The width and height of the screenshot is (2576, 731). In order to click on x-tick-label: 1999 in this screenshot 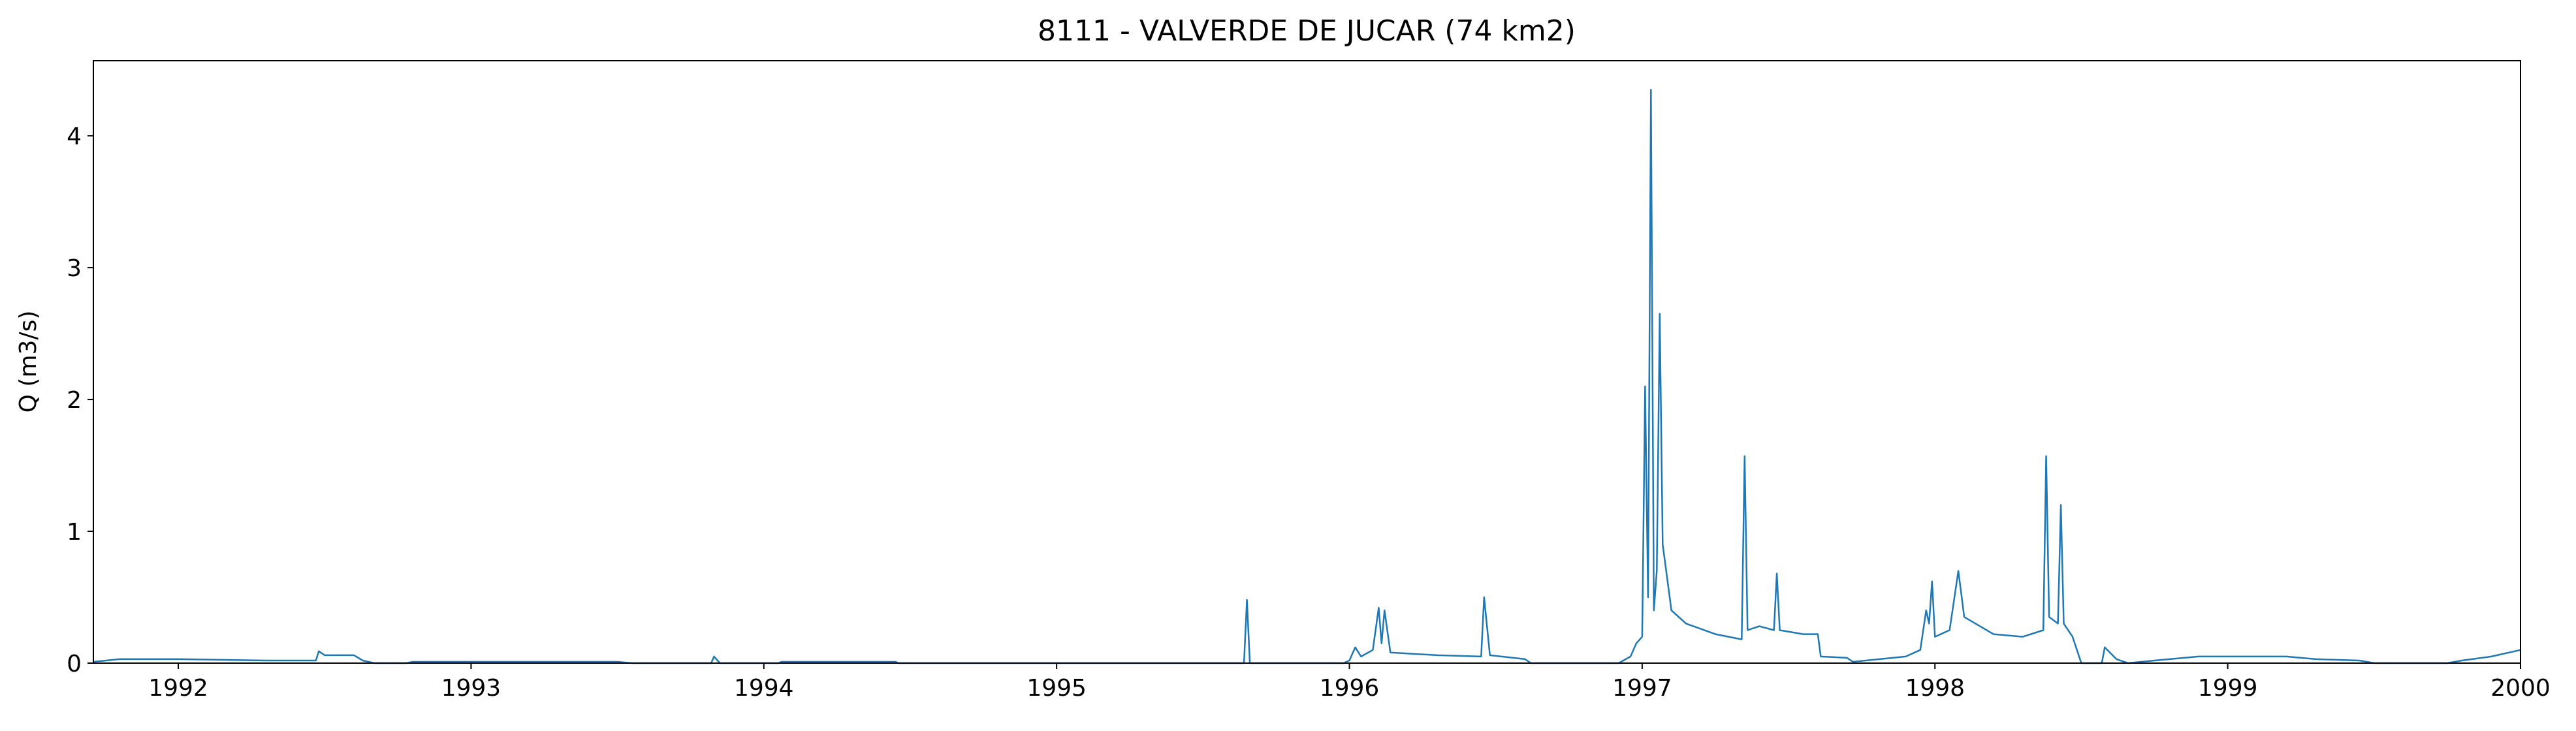, I will do `click(2228, 688)`.